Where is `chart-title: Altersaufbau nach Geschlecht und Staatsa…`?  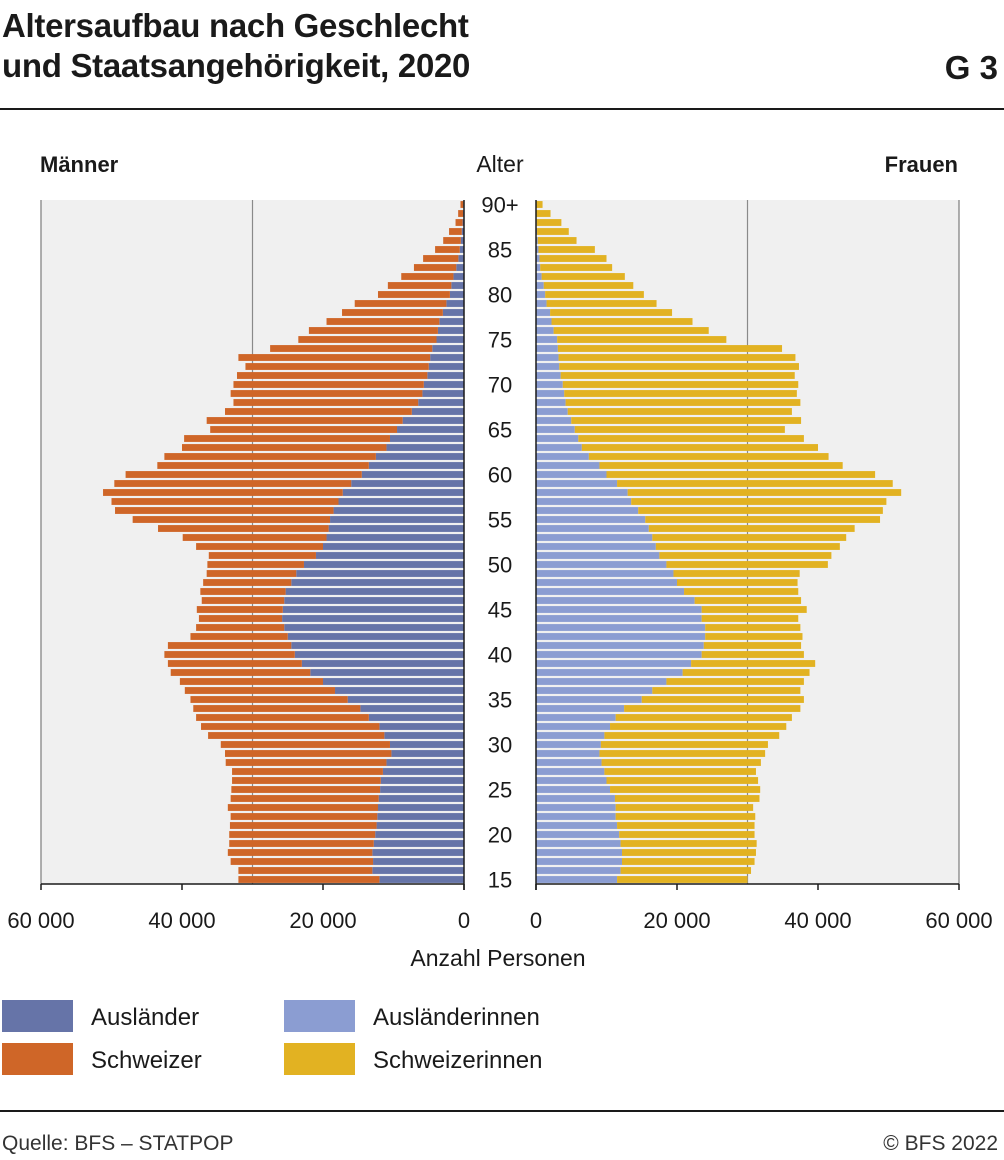 chart-title: Altersaufbau nach Geschlecht und Staatsa… is located at coordinates (236, 46).